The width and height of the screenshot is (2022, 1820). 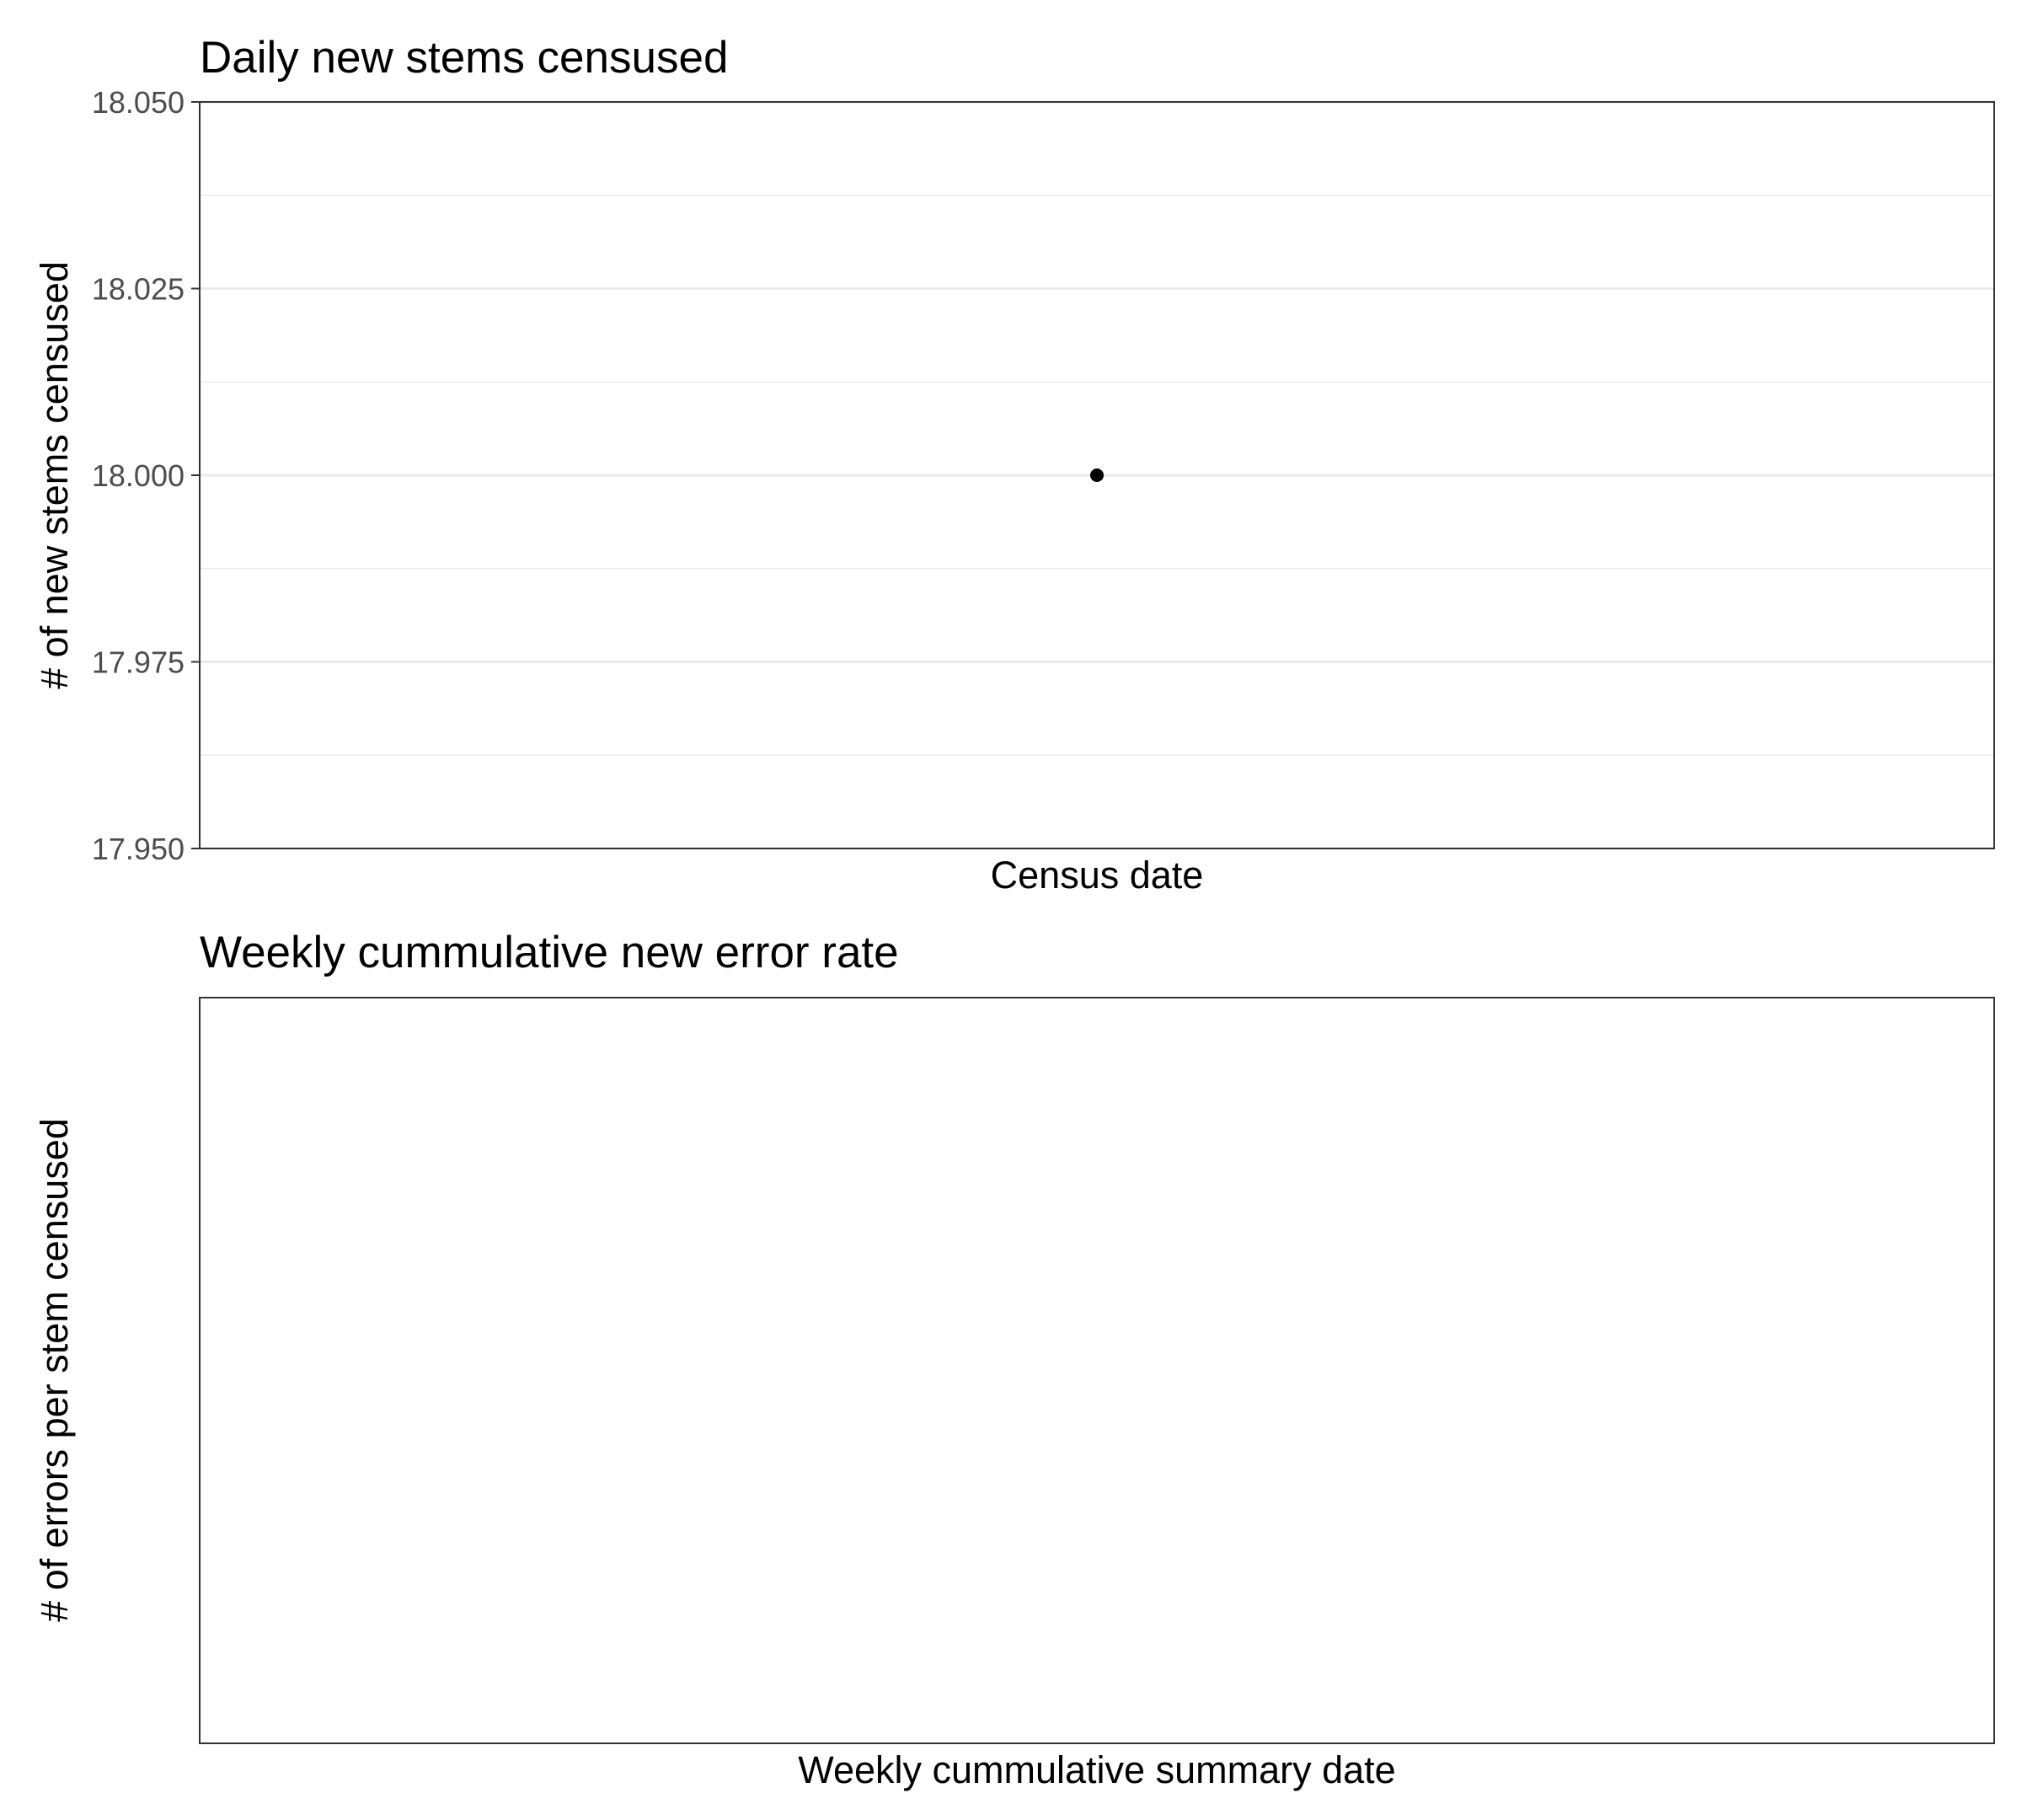 What do you see at coordinates (1097, 876) in the screenshot?
I see `chart1-x-axis-title: Census date` at bounding box center [1097, 876].